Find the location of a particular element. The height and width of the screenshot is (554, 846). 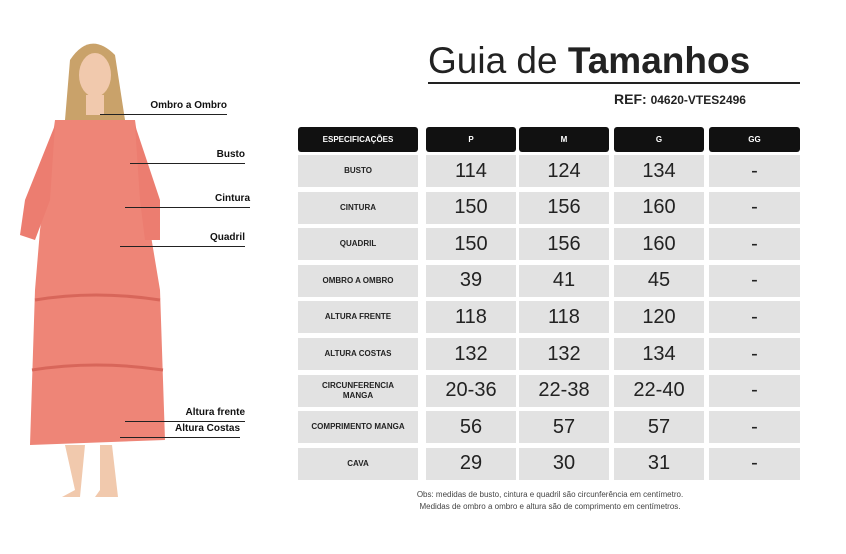

figure-label: Quadril is located at coordinates (227, 237).